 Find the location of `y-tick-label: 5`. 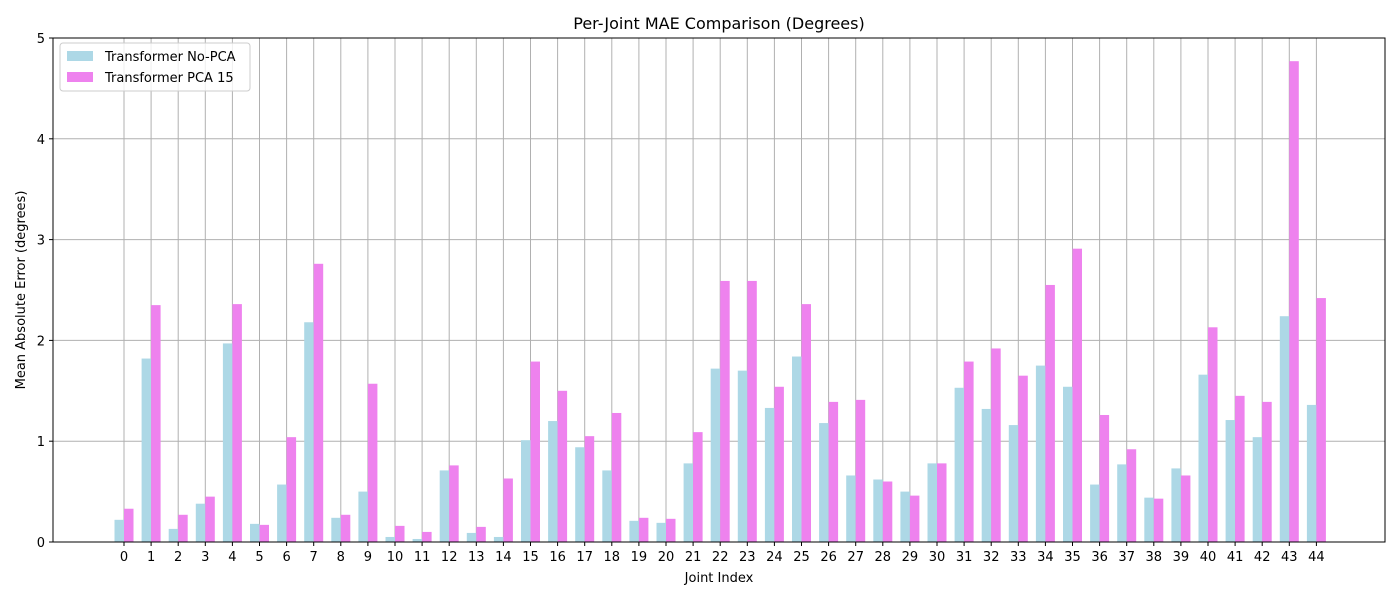

y-tick-label: 5 is located at coordinates (41, 39).